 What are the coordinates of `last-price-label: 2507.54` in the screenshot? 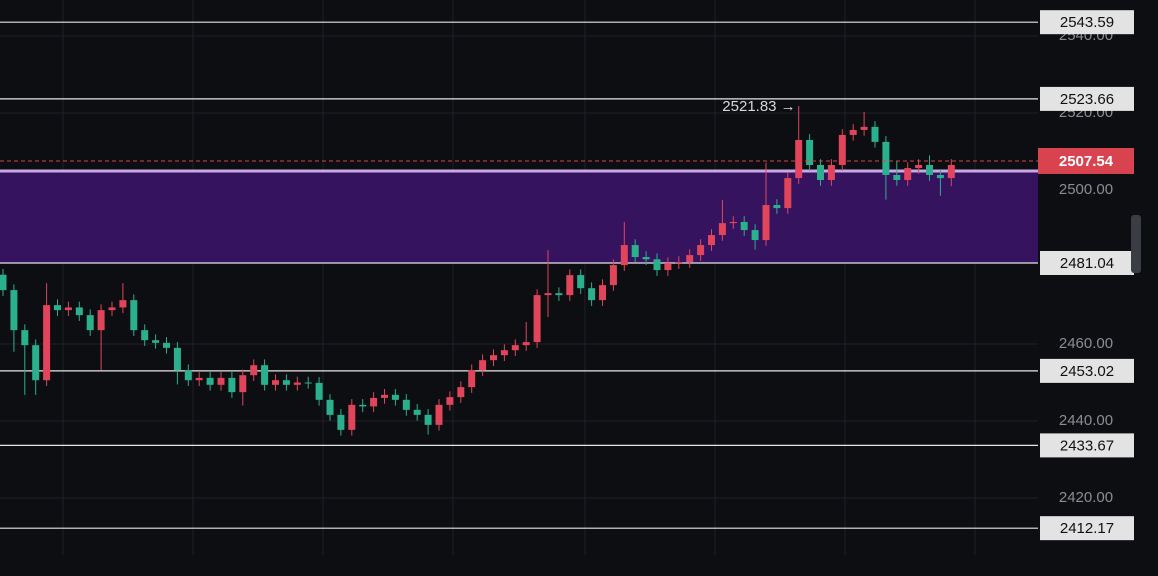 It's located at (1086, 161).